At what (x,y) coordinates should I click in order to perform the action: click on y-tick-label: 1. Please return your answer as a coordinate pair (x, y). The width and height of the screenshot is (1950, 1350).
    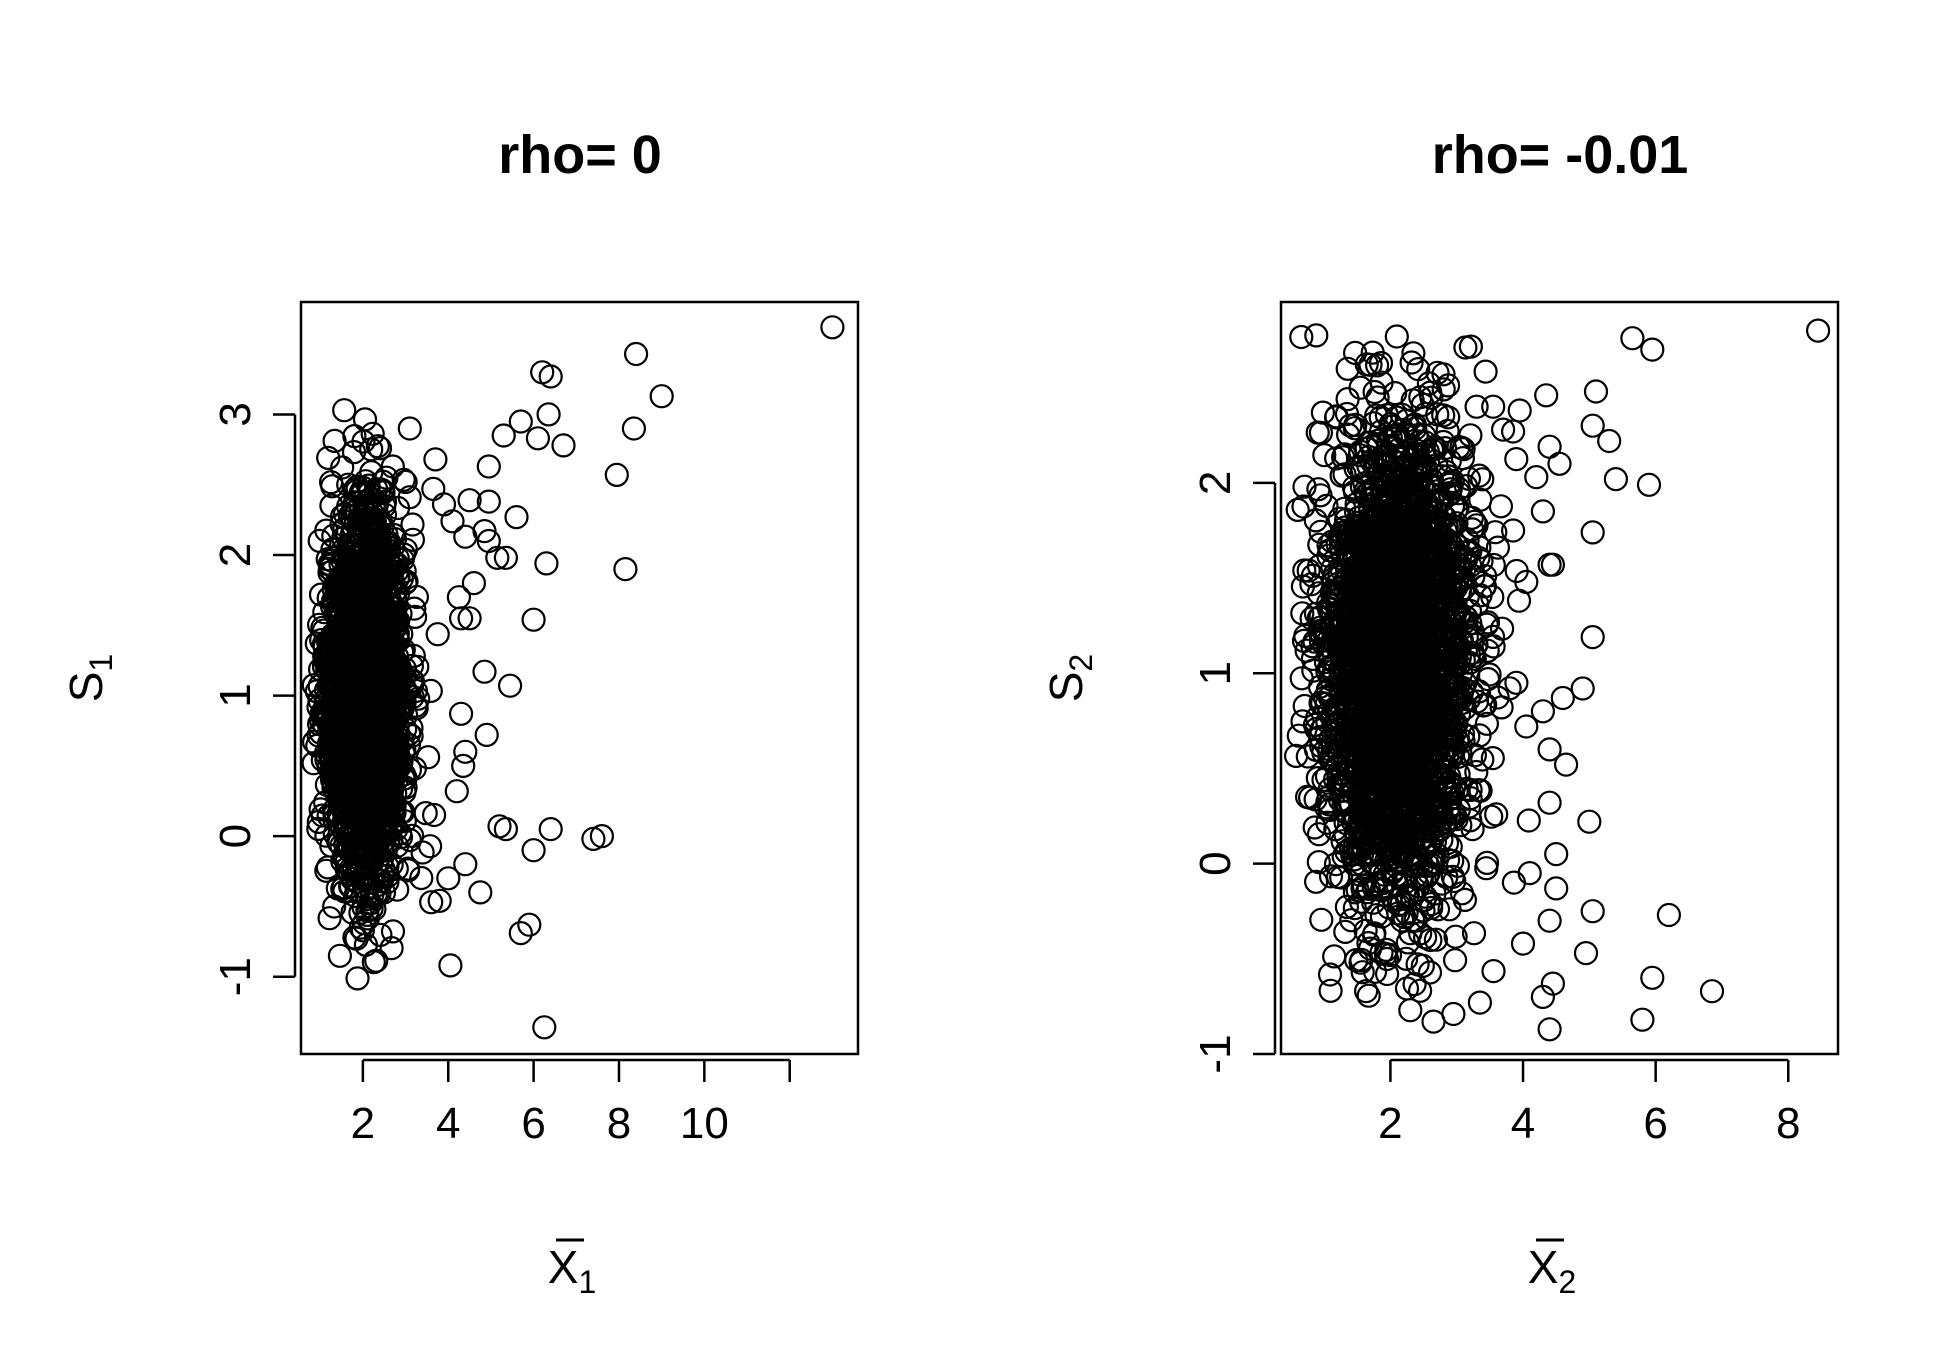
    Looking at the image, I should click on (235, 695).